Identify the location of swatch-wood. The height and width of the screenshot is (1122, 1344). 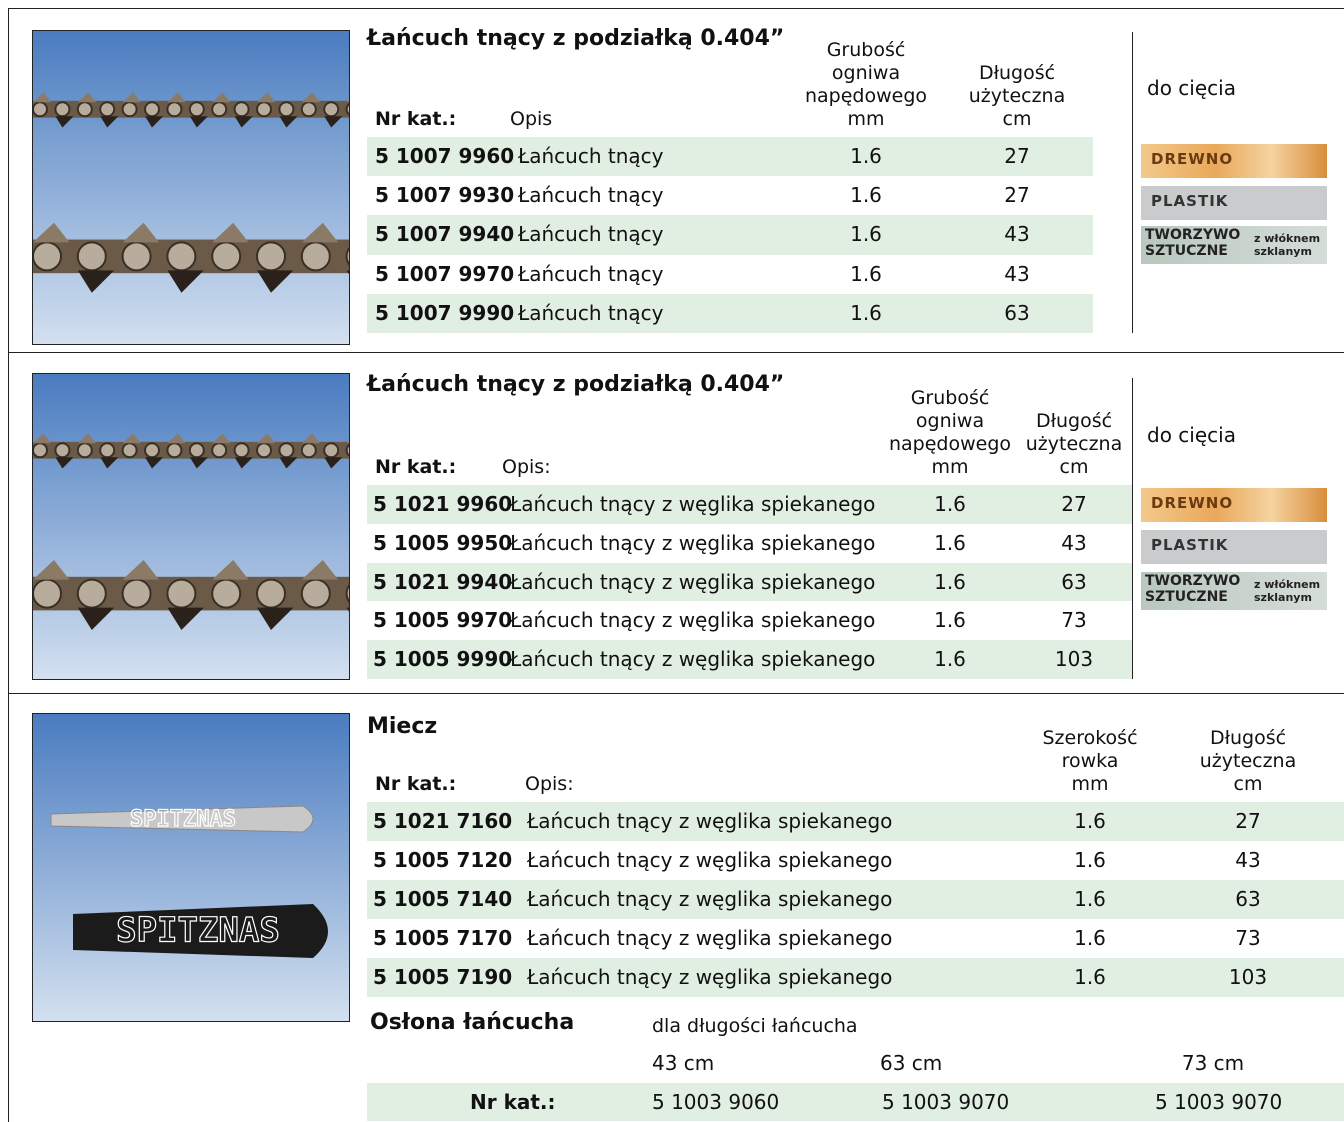
(1234, 161).